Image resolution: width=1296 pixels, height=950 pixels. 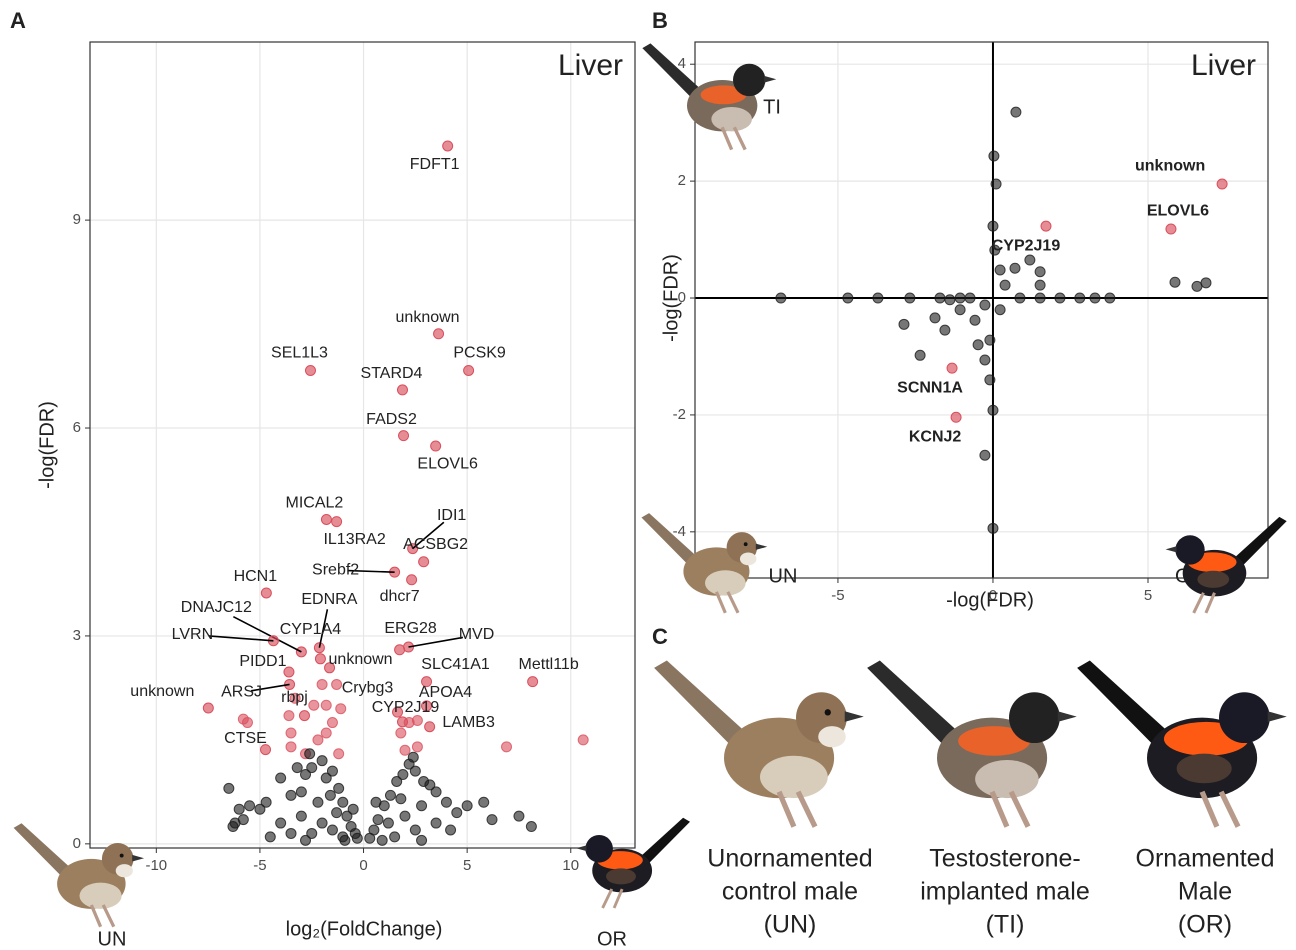 What do you see at coordinates (245, 738) in the screenshot?
I see `gene-label: CTSE` at bounding box center [245, 738].